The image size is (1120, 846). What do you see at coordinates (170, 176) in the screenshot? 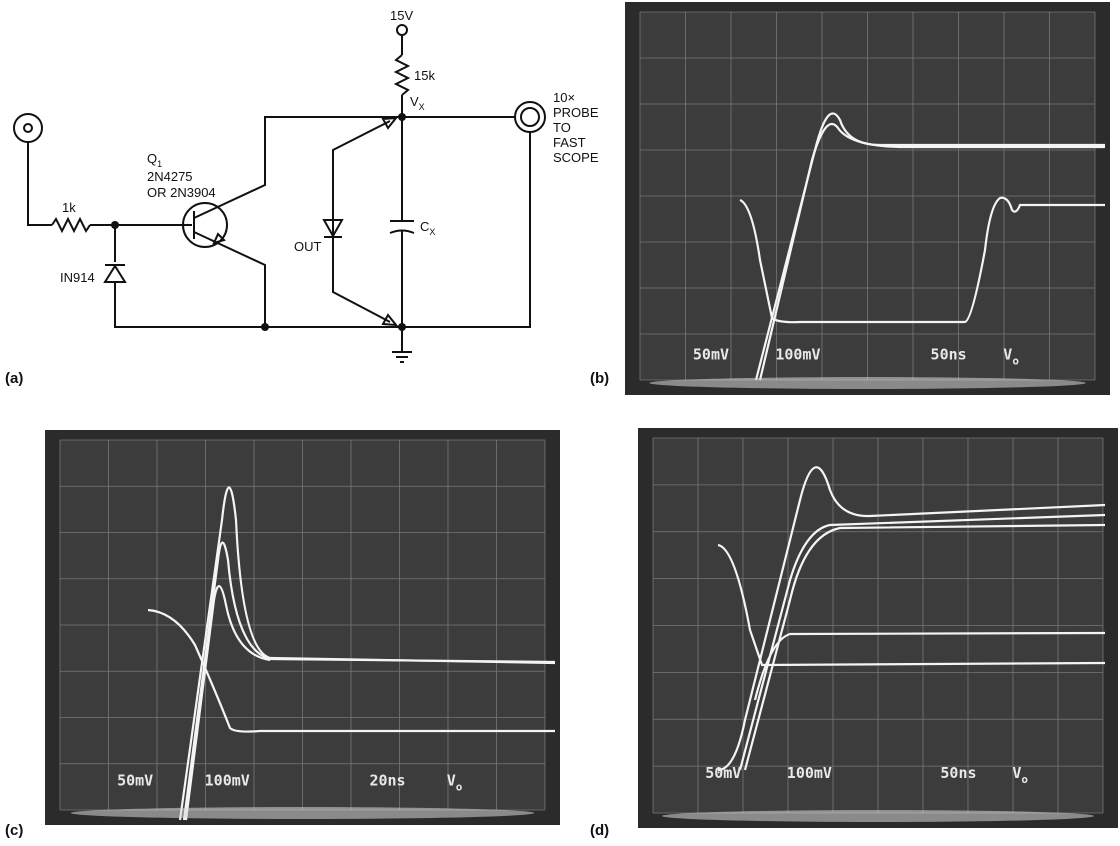
I see `part-label: 2N4275` at bounding box center [170, 176].